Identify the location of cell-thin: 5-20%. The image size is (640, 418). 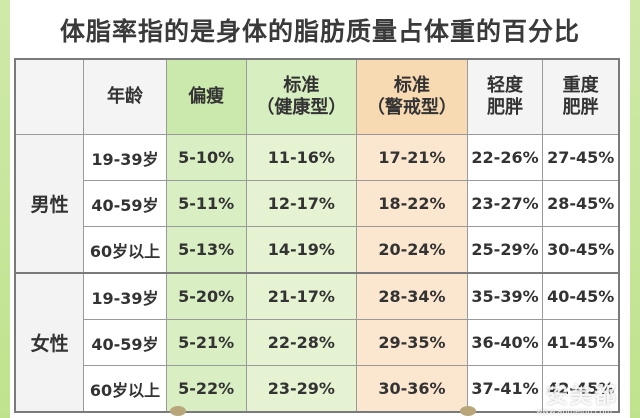
(206, 296).